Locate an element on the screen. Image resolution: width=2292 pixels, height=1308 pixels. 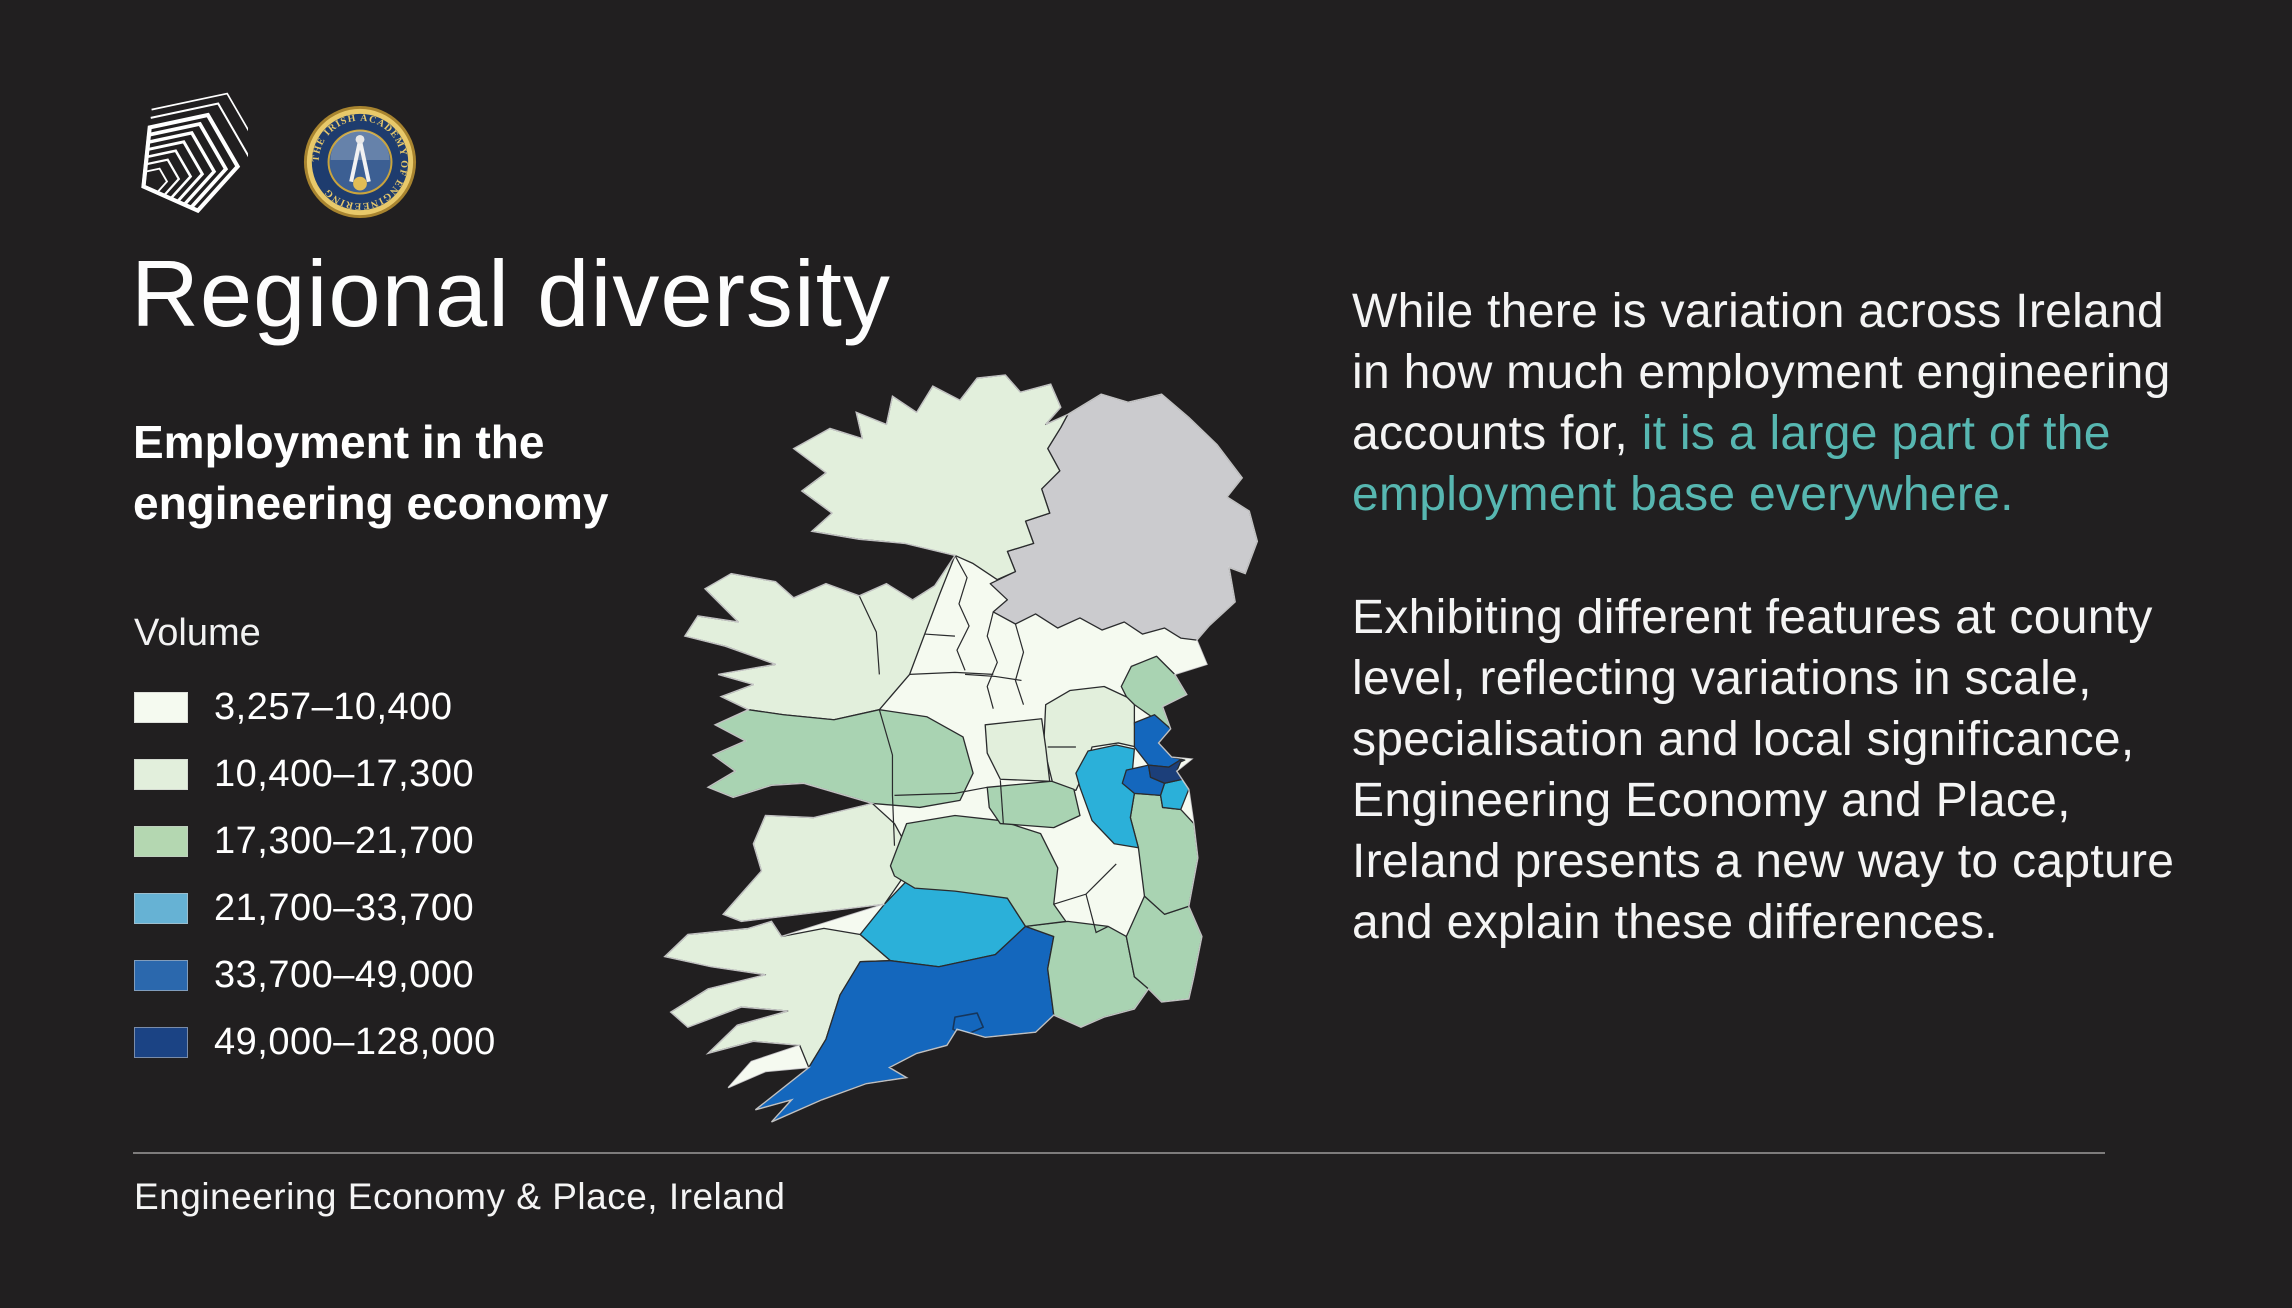
footer-divider is located at coordinates (1119, 1153).